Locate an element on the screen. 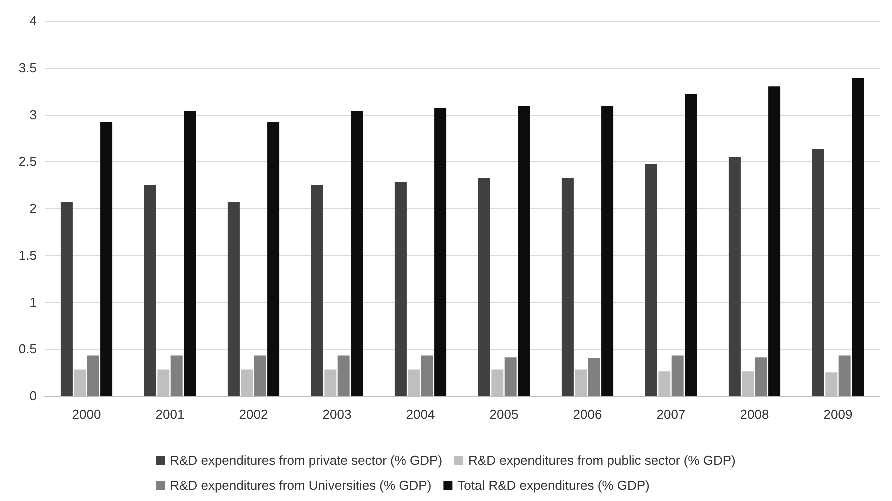 Image resolution: width=892 pixels, height=501 pixels. x-tick-label: 2001 is located at coordinates (170, 414).